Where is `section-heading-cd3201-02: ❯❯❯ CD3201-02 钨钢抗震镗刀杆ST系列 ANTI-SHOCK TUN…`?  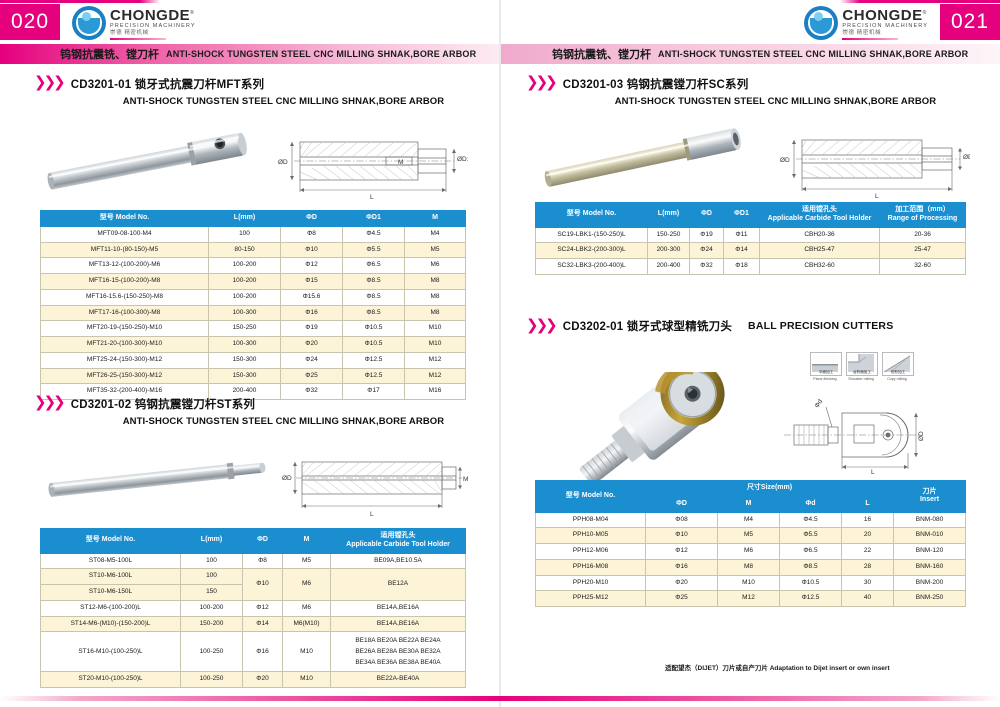 section-heading-cd3201-02: ❯❯❯ CD3201-02 钨钢抗震镗刀杆ST系列 ANTI-SHOCK TUN… is located at coordinates (239, 410).